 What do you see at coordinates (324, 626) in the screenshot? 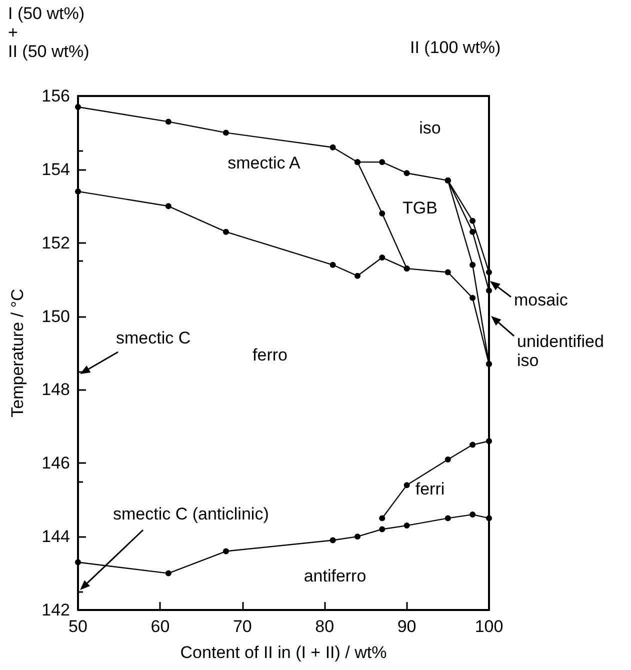
I see `x-tick-label: 80` at bounding box center [324, 626].